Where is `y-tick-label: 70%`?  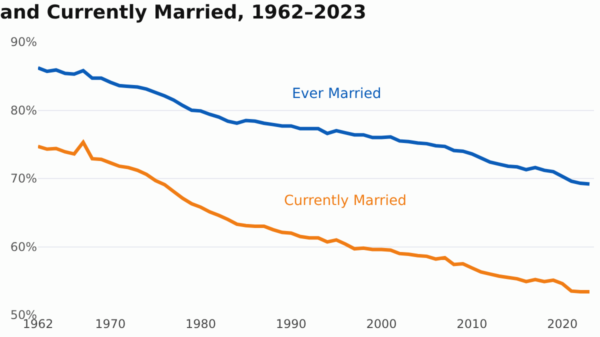 y-tick-label: 70% is located at coordinates (23, 179).